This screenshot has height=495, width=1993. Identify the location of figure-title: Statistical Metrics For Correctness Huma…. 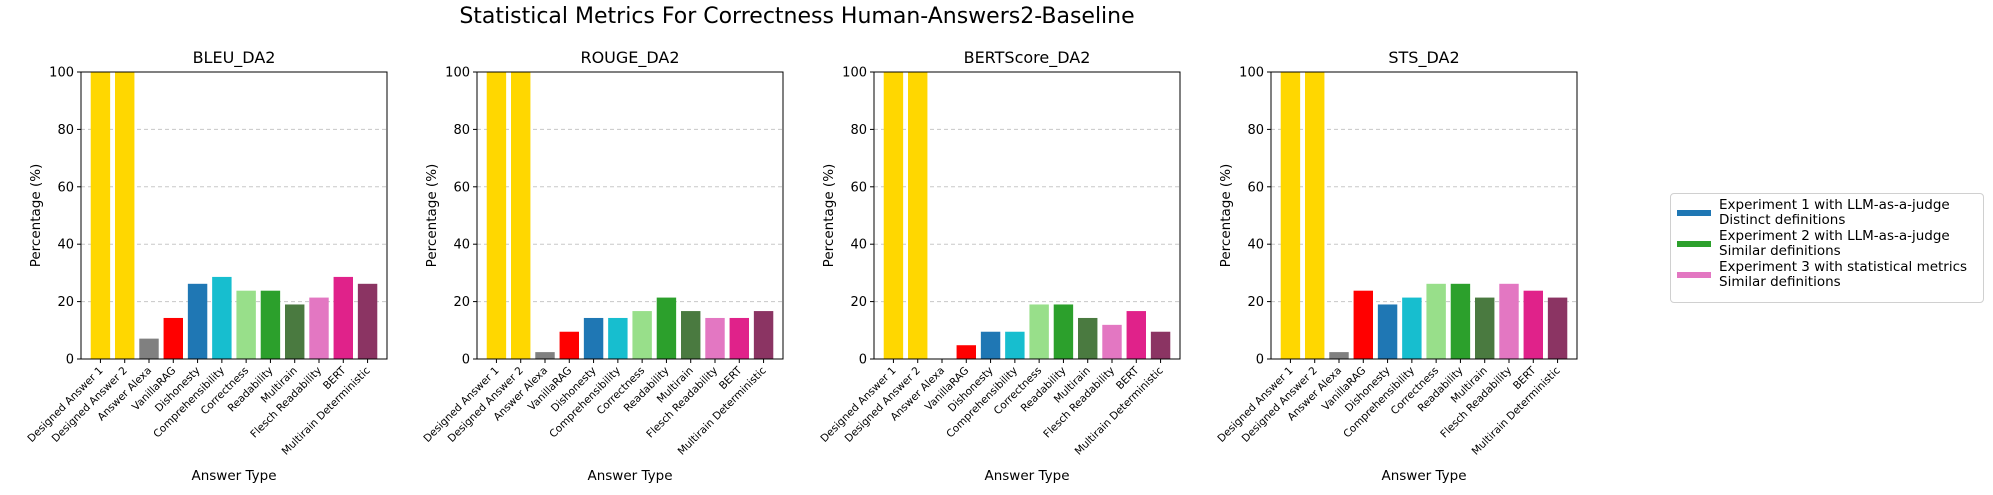
(797, 16).